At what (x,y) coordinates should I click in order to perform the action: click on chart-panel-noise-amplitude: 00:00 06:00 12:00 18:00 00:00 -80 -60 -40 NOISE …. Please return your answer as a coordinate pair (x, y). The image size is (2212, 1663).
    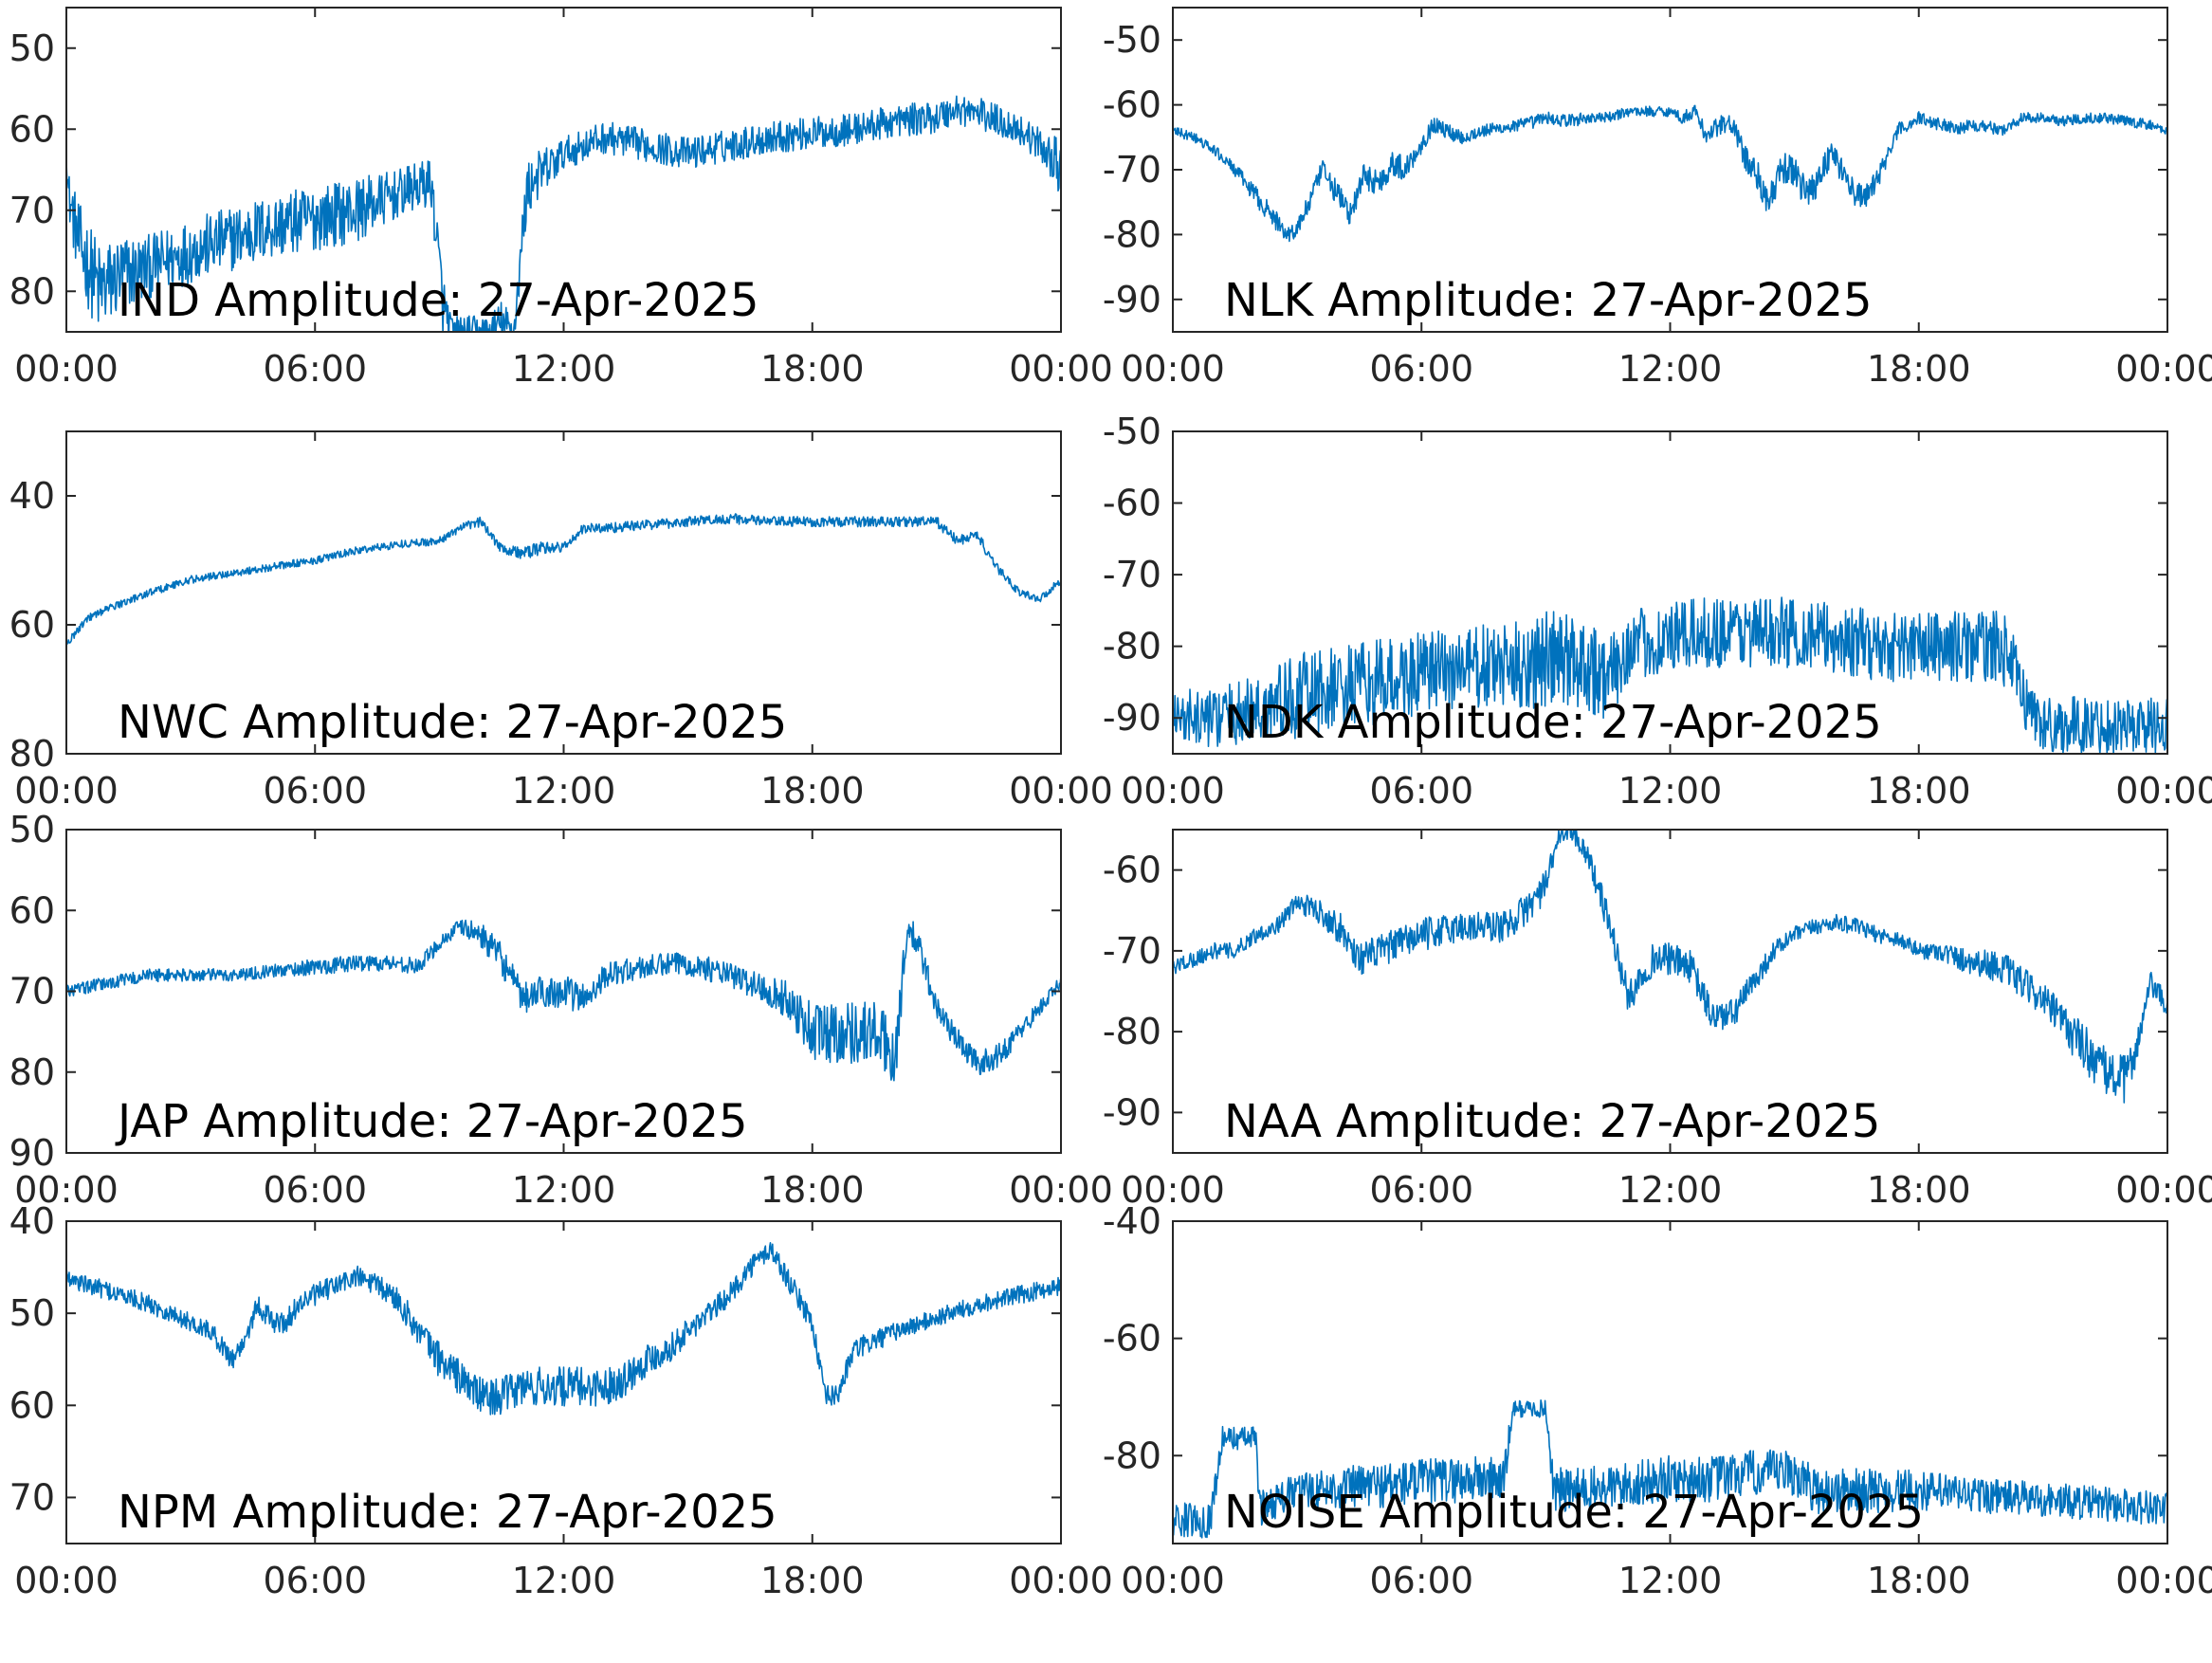
    Looking at the image, I should click on (1657, 1401).